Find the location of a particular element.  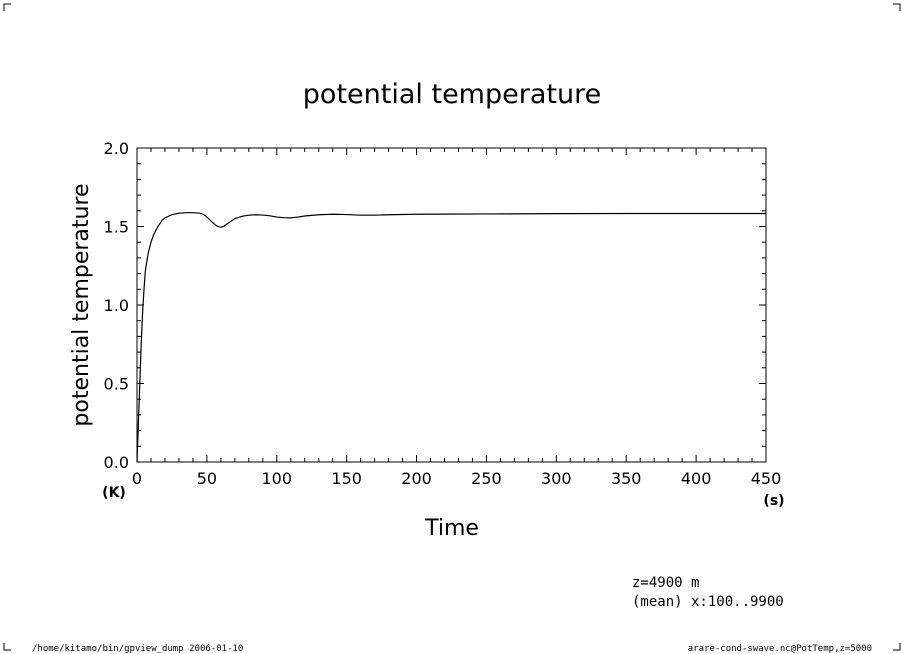

x-tick-label: 250 is located at coordinates (486, 478).